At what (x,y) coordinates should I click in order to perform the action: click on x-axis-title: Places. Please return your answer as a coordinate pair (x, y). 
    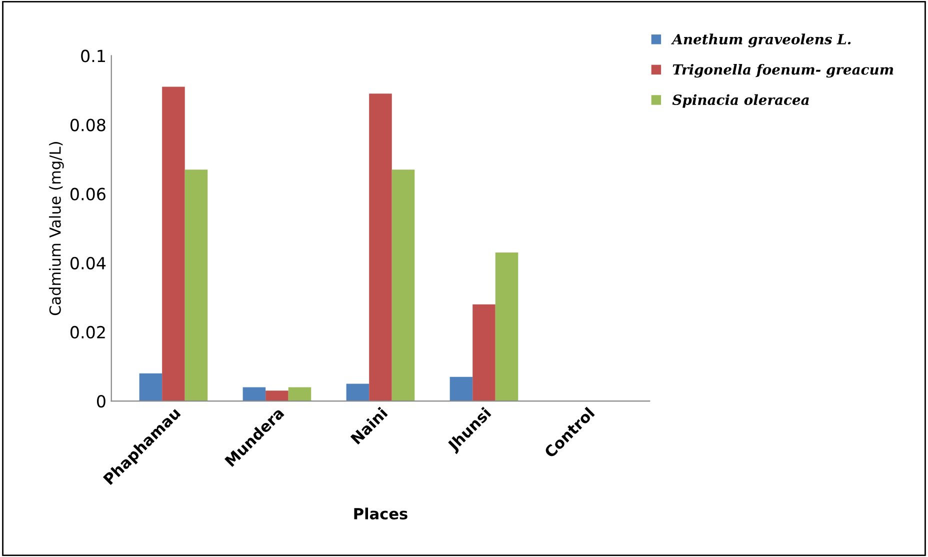
    Looking at the image, I should click on (381, 514).